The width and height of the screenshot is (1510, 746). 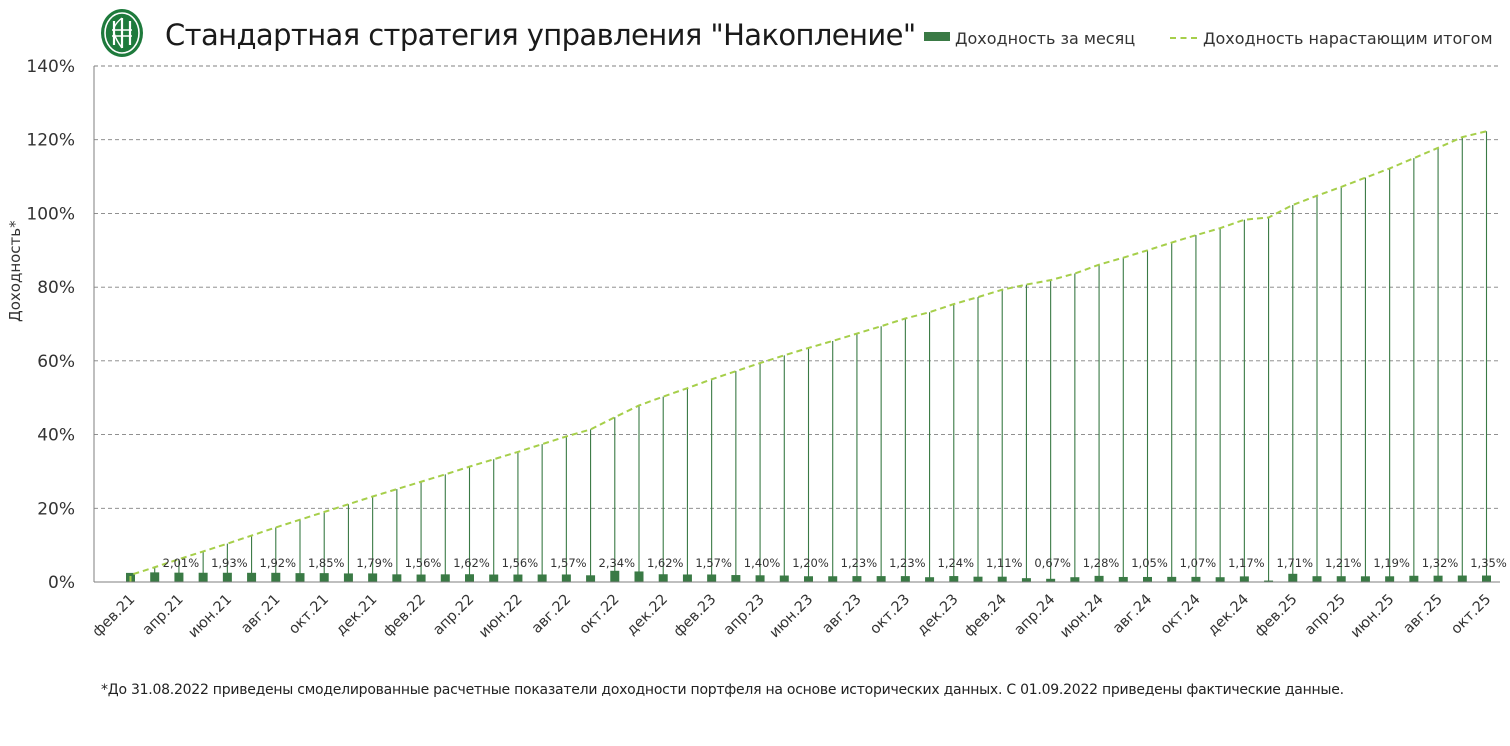 I want to click on x-tick-label: окт.24, so click(x=1181, y=615).